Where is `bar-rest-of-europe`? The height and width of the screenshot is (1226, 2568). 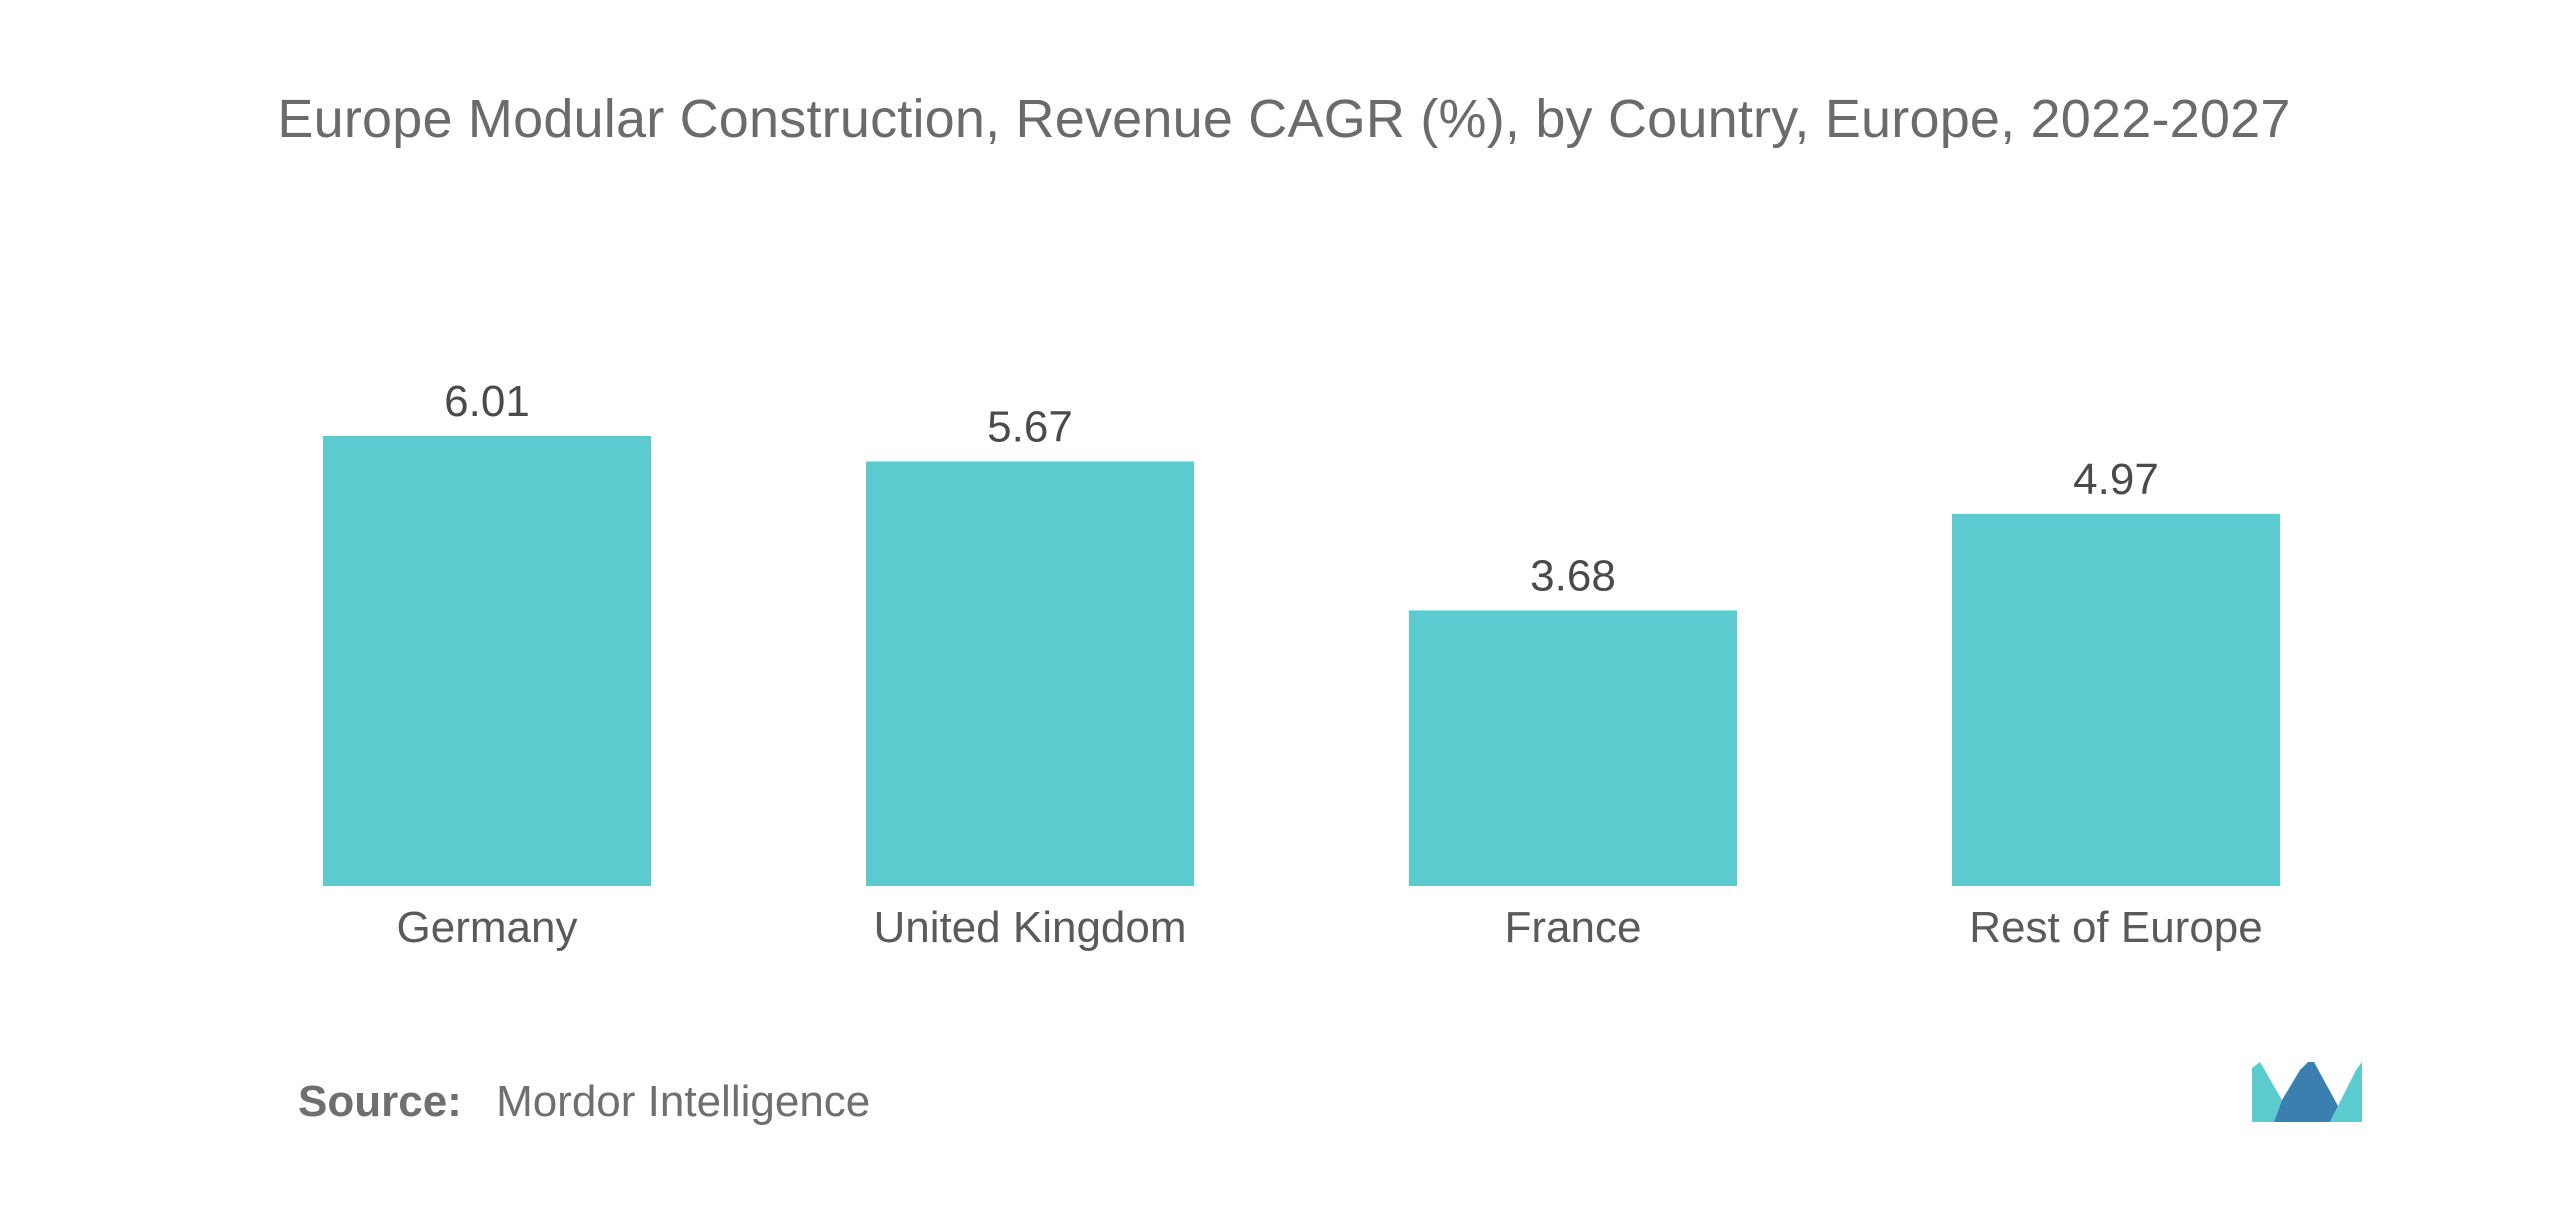
bar-rest-of-europe is located at coordinates (2116, 699).